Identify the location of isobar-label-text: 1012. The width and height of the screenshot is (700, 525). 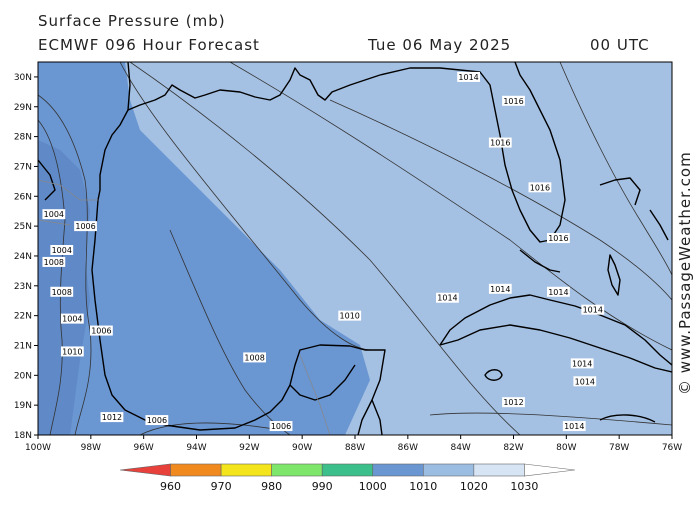
(112, 417).